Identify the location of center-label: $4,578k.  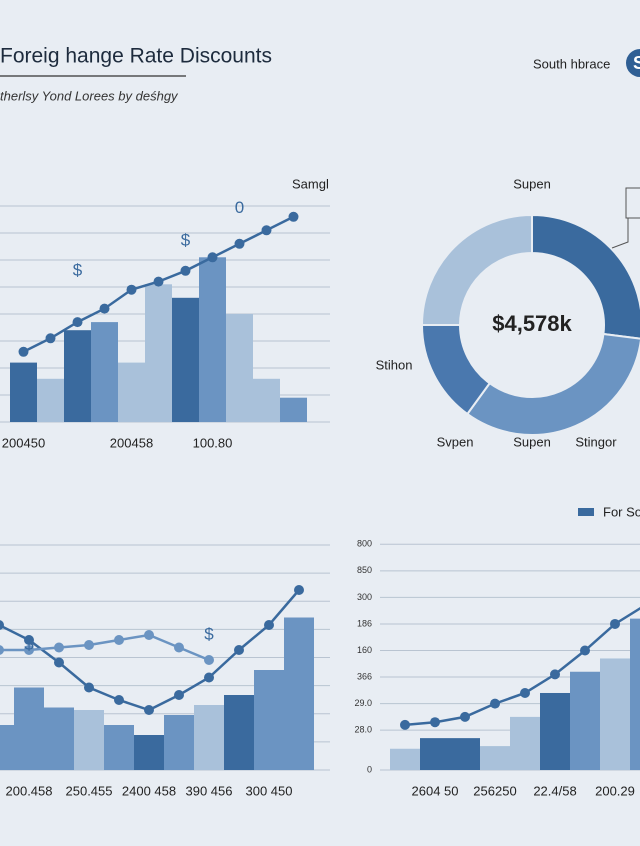
(532, 323).